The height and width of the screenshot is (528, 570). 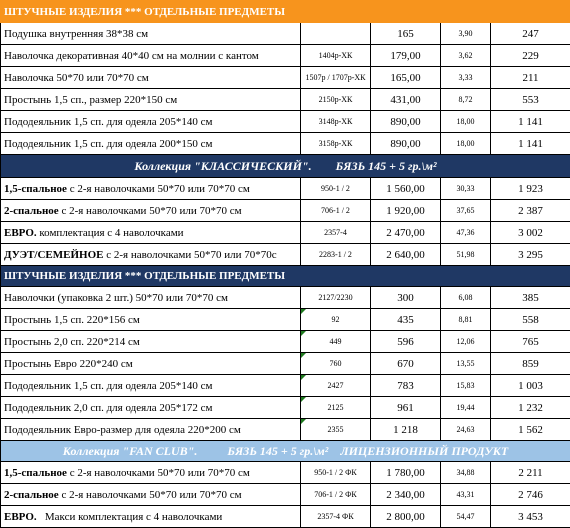 I want to click on section-header-text: ШТУЧНЫЕ ИЗДЕЛИЯ *** ОТДЕЛЬНЫЕ ПРЕДМЕТЫ, so click(x=285, y=12).